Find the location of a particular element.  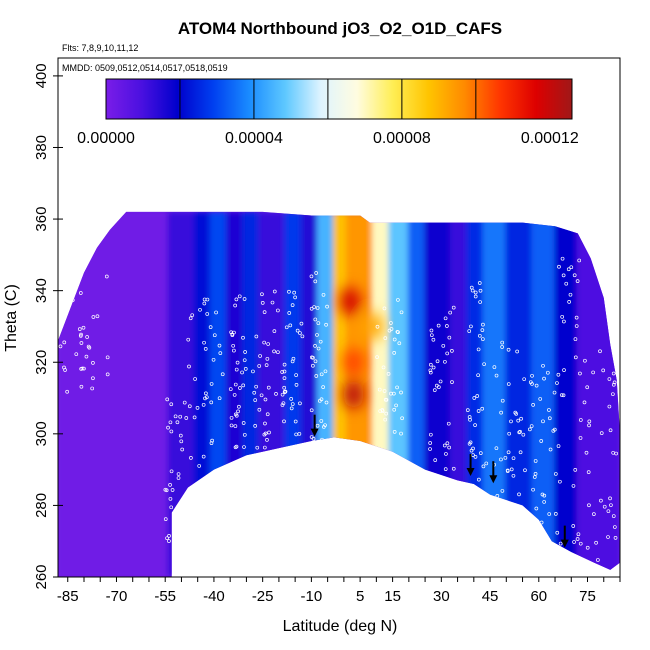

x-tick-label: 15 is located at coordinates (392, 596).